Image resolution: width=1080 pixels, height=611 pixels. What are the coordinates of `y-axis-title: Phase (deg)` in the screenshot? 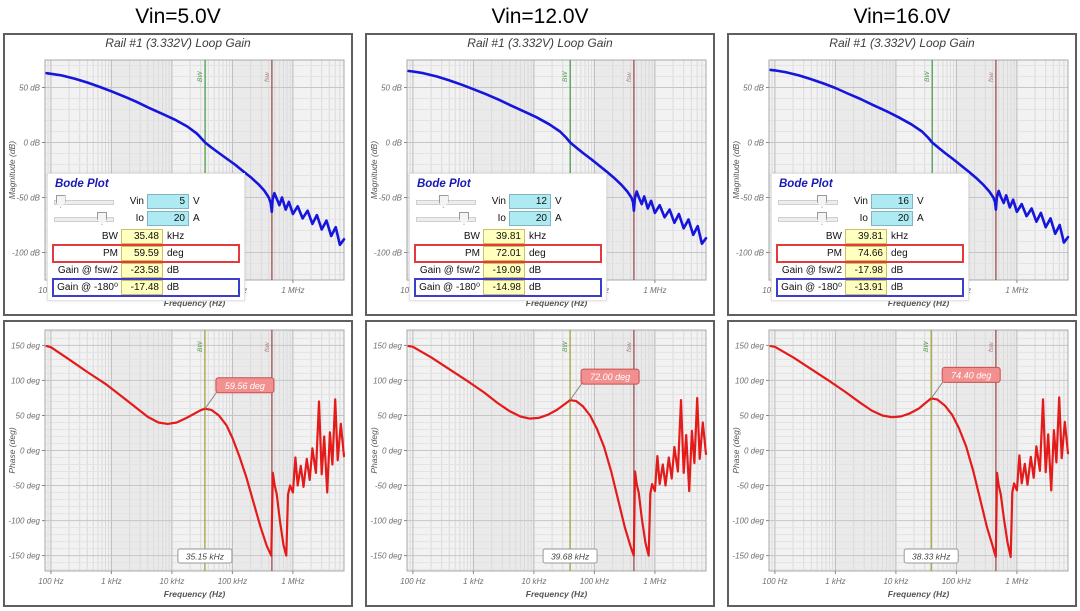 It's located at (374, 450).